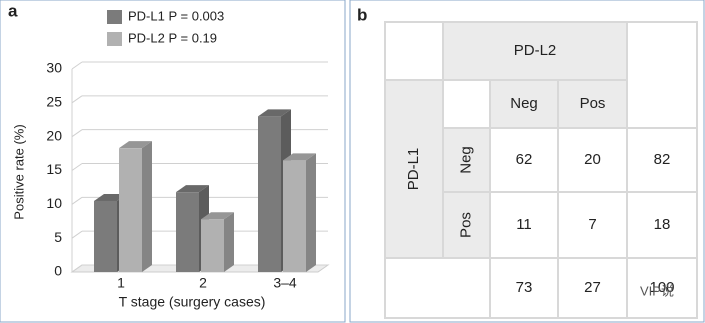  I want to click on table-text: 7, so click(592, 224).